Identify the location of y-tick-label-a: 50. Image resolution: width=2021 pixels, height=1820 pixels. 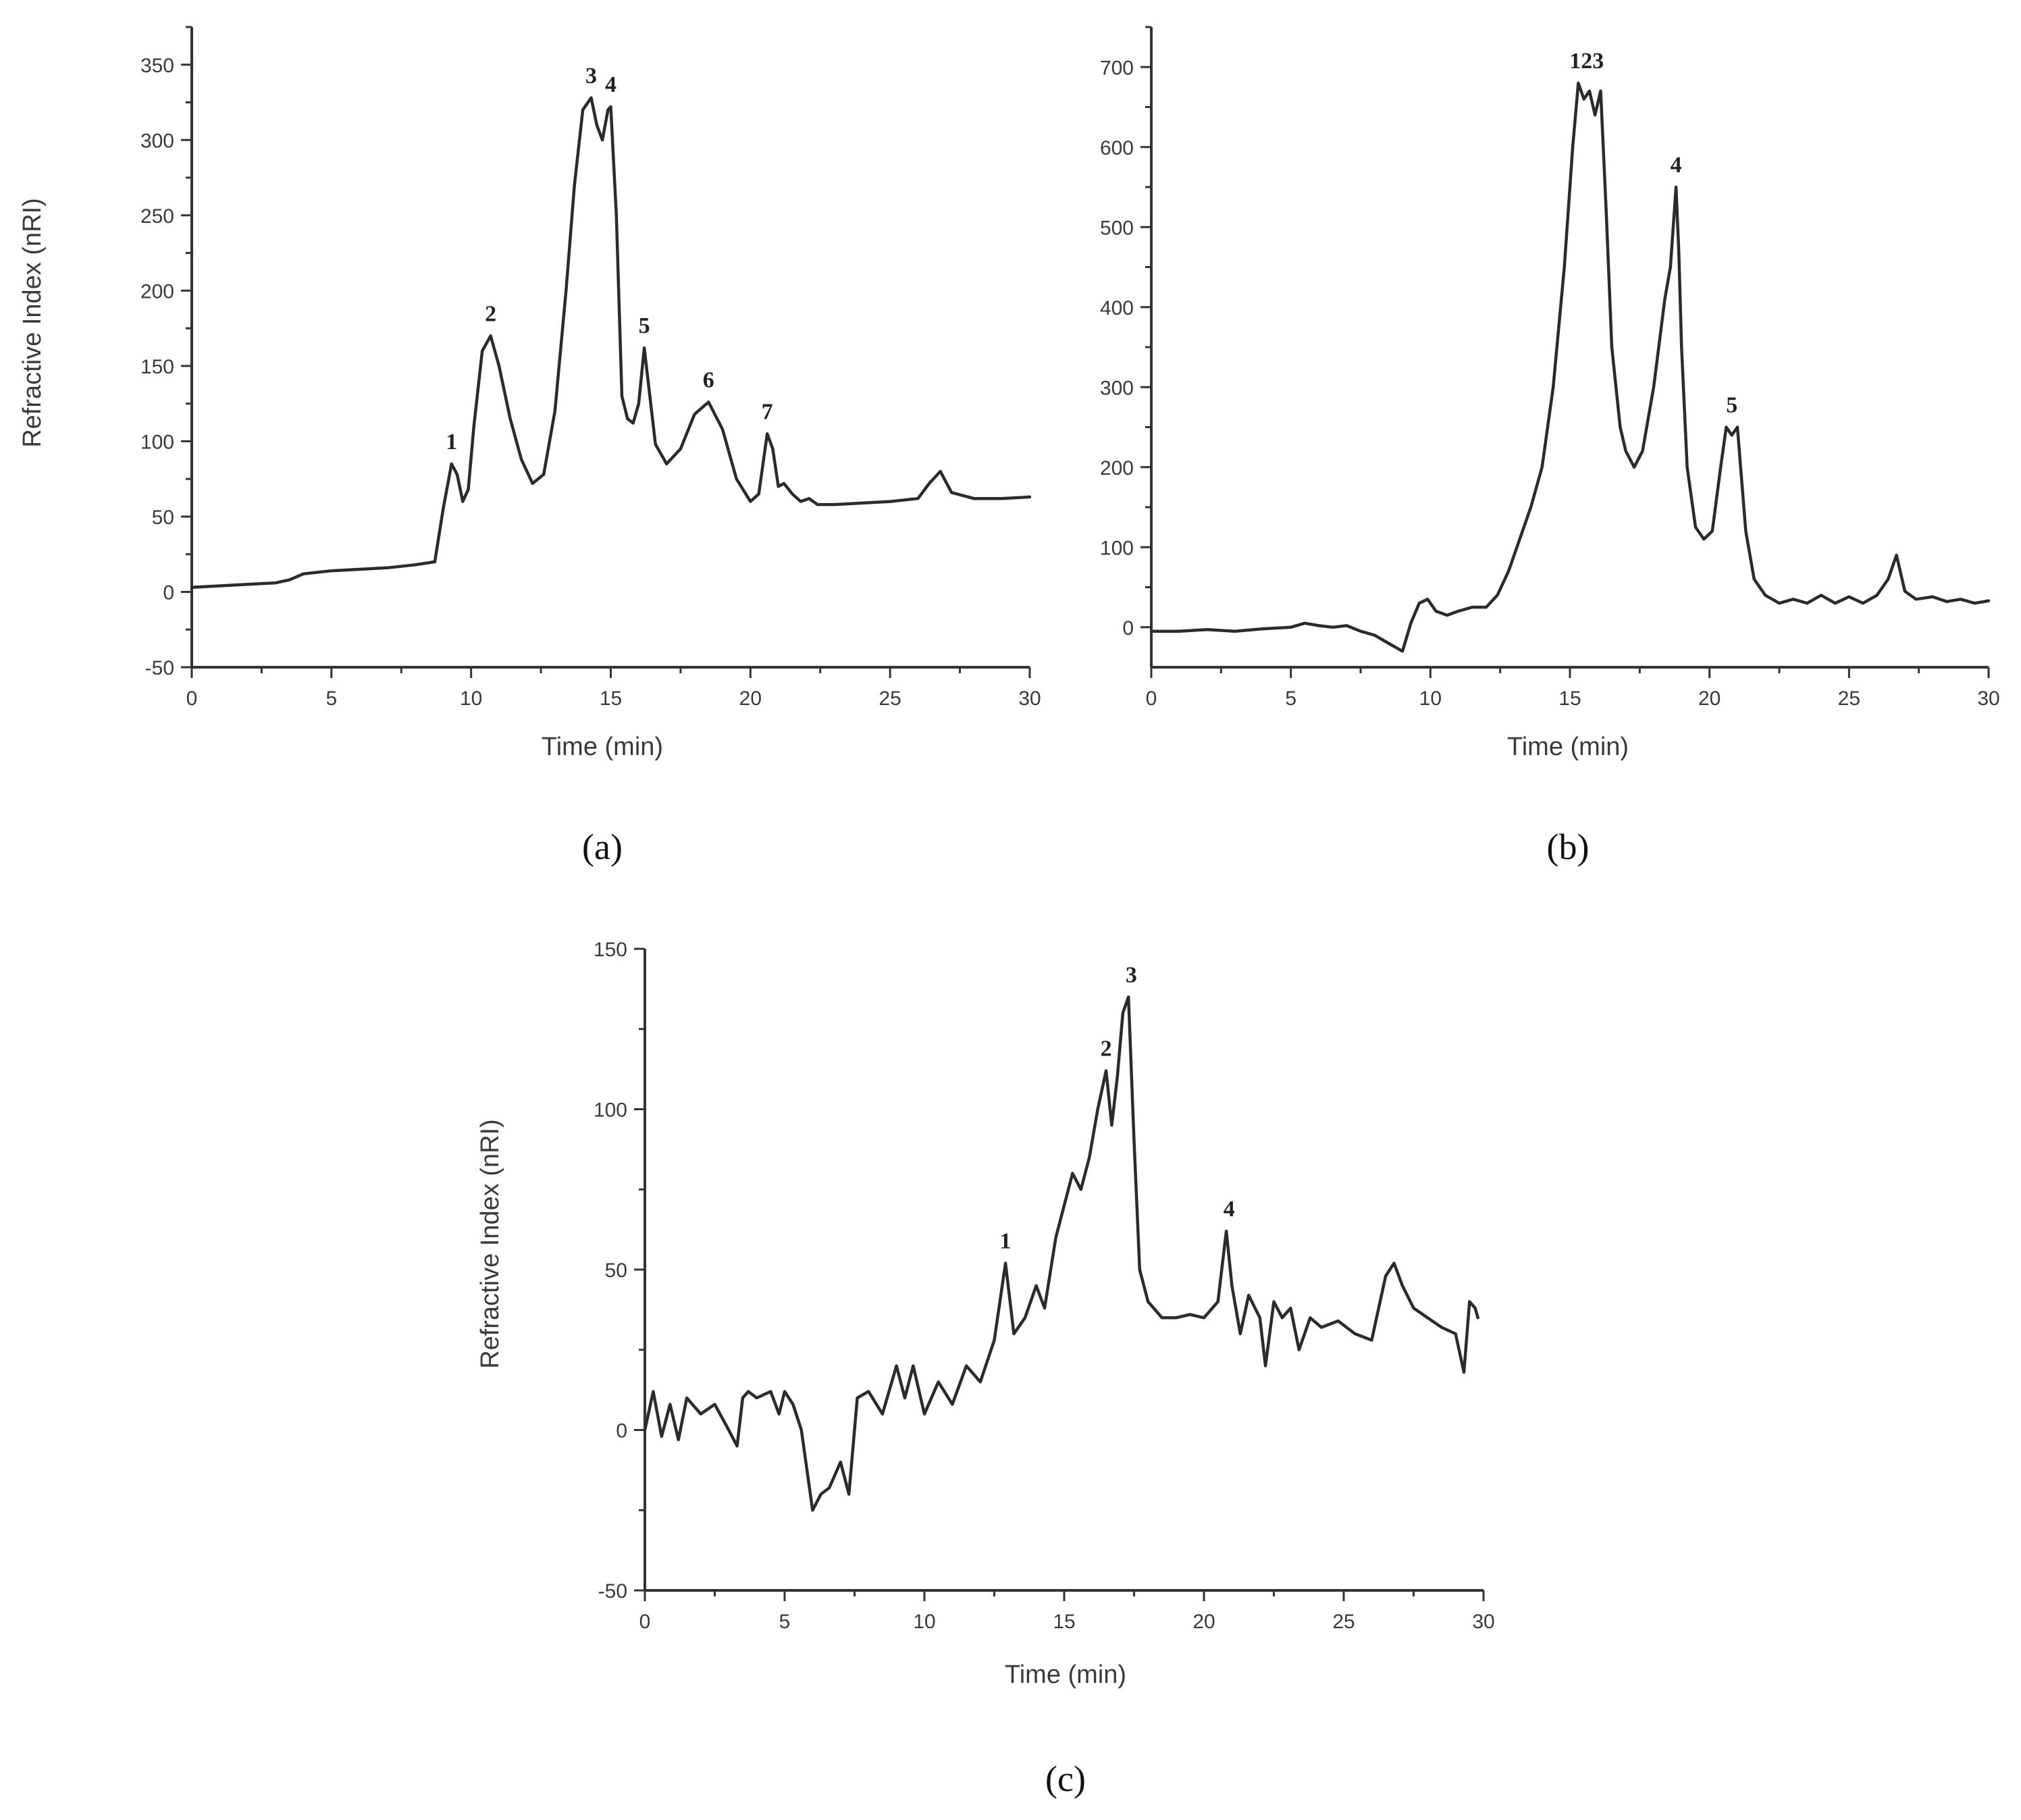
(163, 517).